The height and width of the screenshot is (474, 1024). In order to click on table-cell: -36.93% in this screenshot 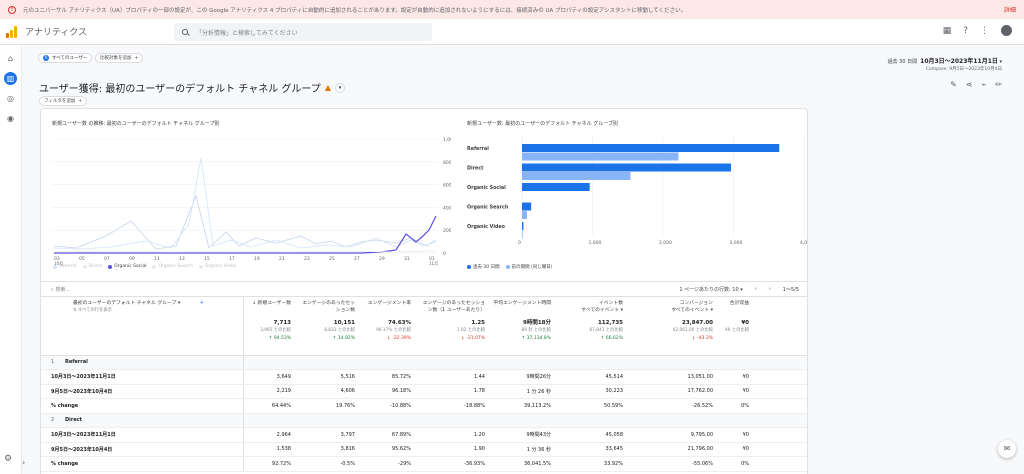, I will do `click(452, 464)`.